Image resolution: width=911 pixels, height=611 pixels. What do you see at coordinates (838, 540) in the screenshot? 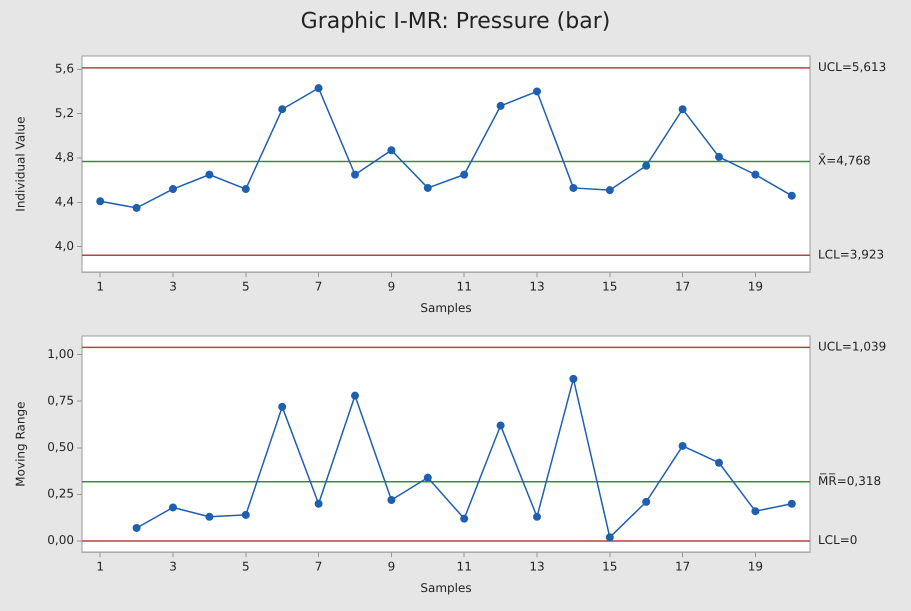
I see `ref-line-label: LCL=0` at bounding box center [838, 540].